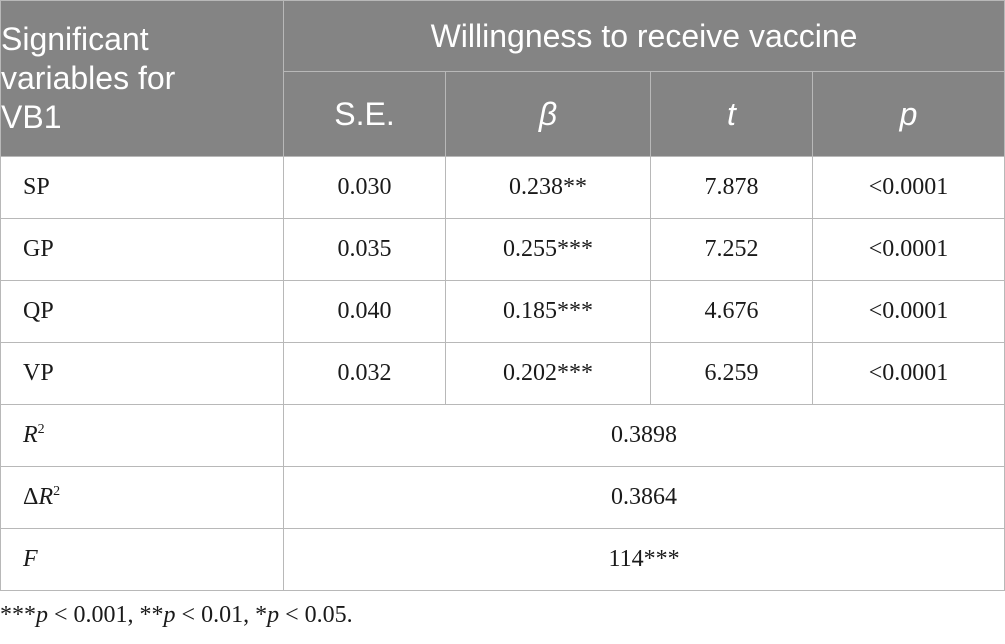 Image resolution: width=1005 pixels, height=644 pixels. Describe the element at coordinates (142, 373) in the screenshot. I see `row-label: VP` at that location.